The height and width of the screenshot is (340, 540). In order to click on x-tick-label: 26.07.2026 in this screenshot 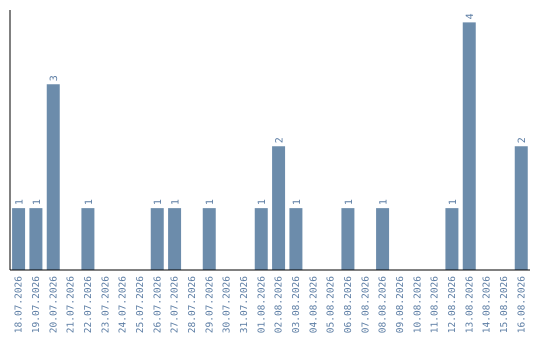, I will do `click(158, 305)`.